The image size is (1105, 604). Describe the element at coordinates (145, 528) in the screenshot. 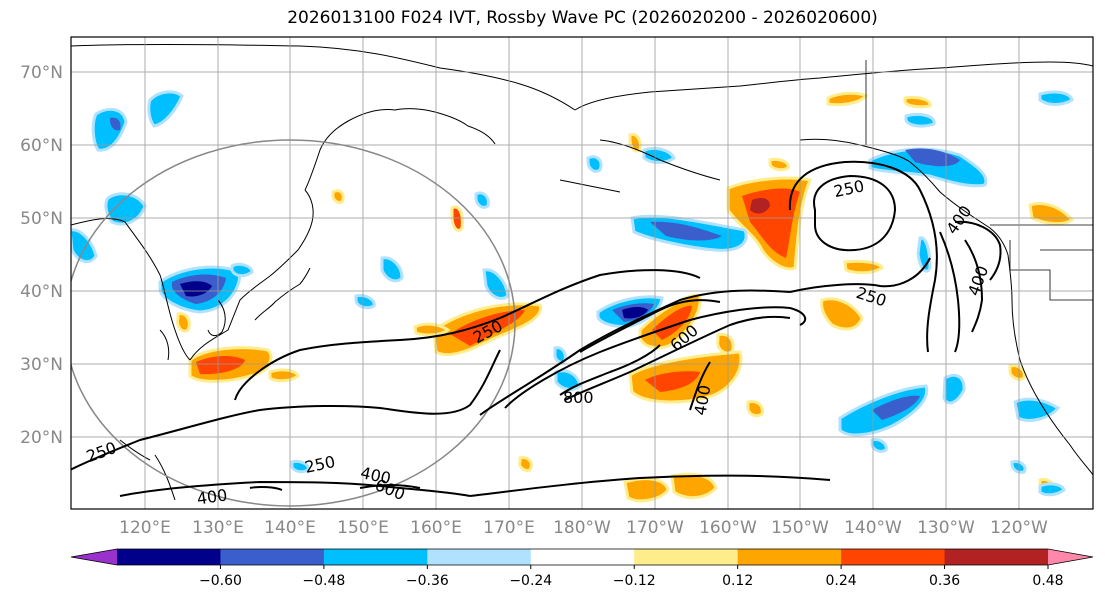

I see `lon-label: 120°E` at that location.